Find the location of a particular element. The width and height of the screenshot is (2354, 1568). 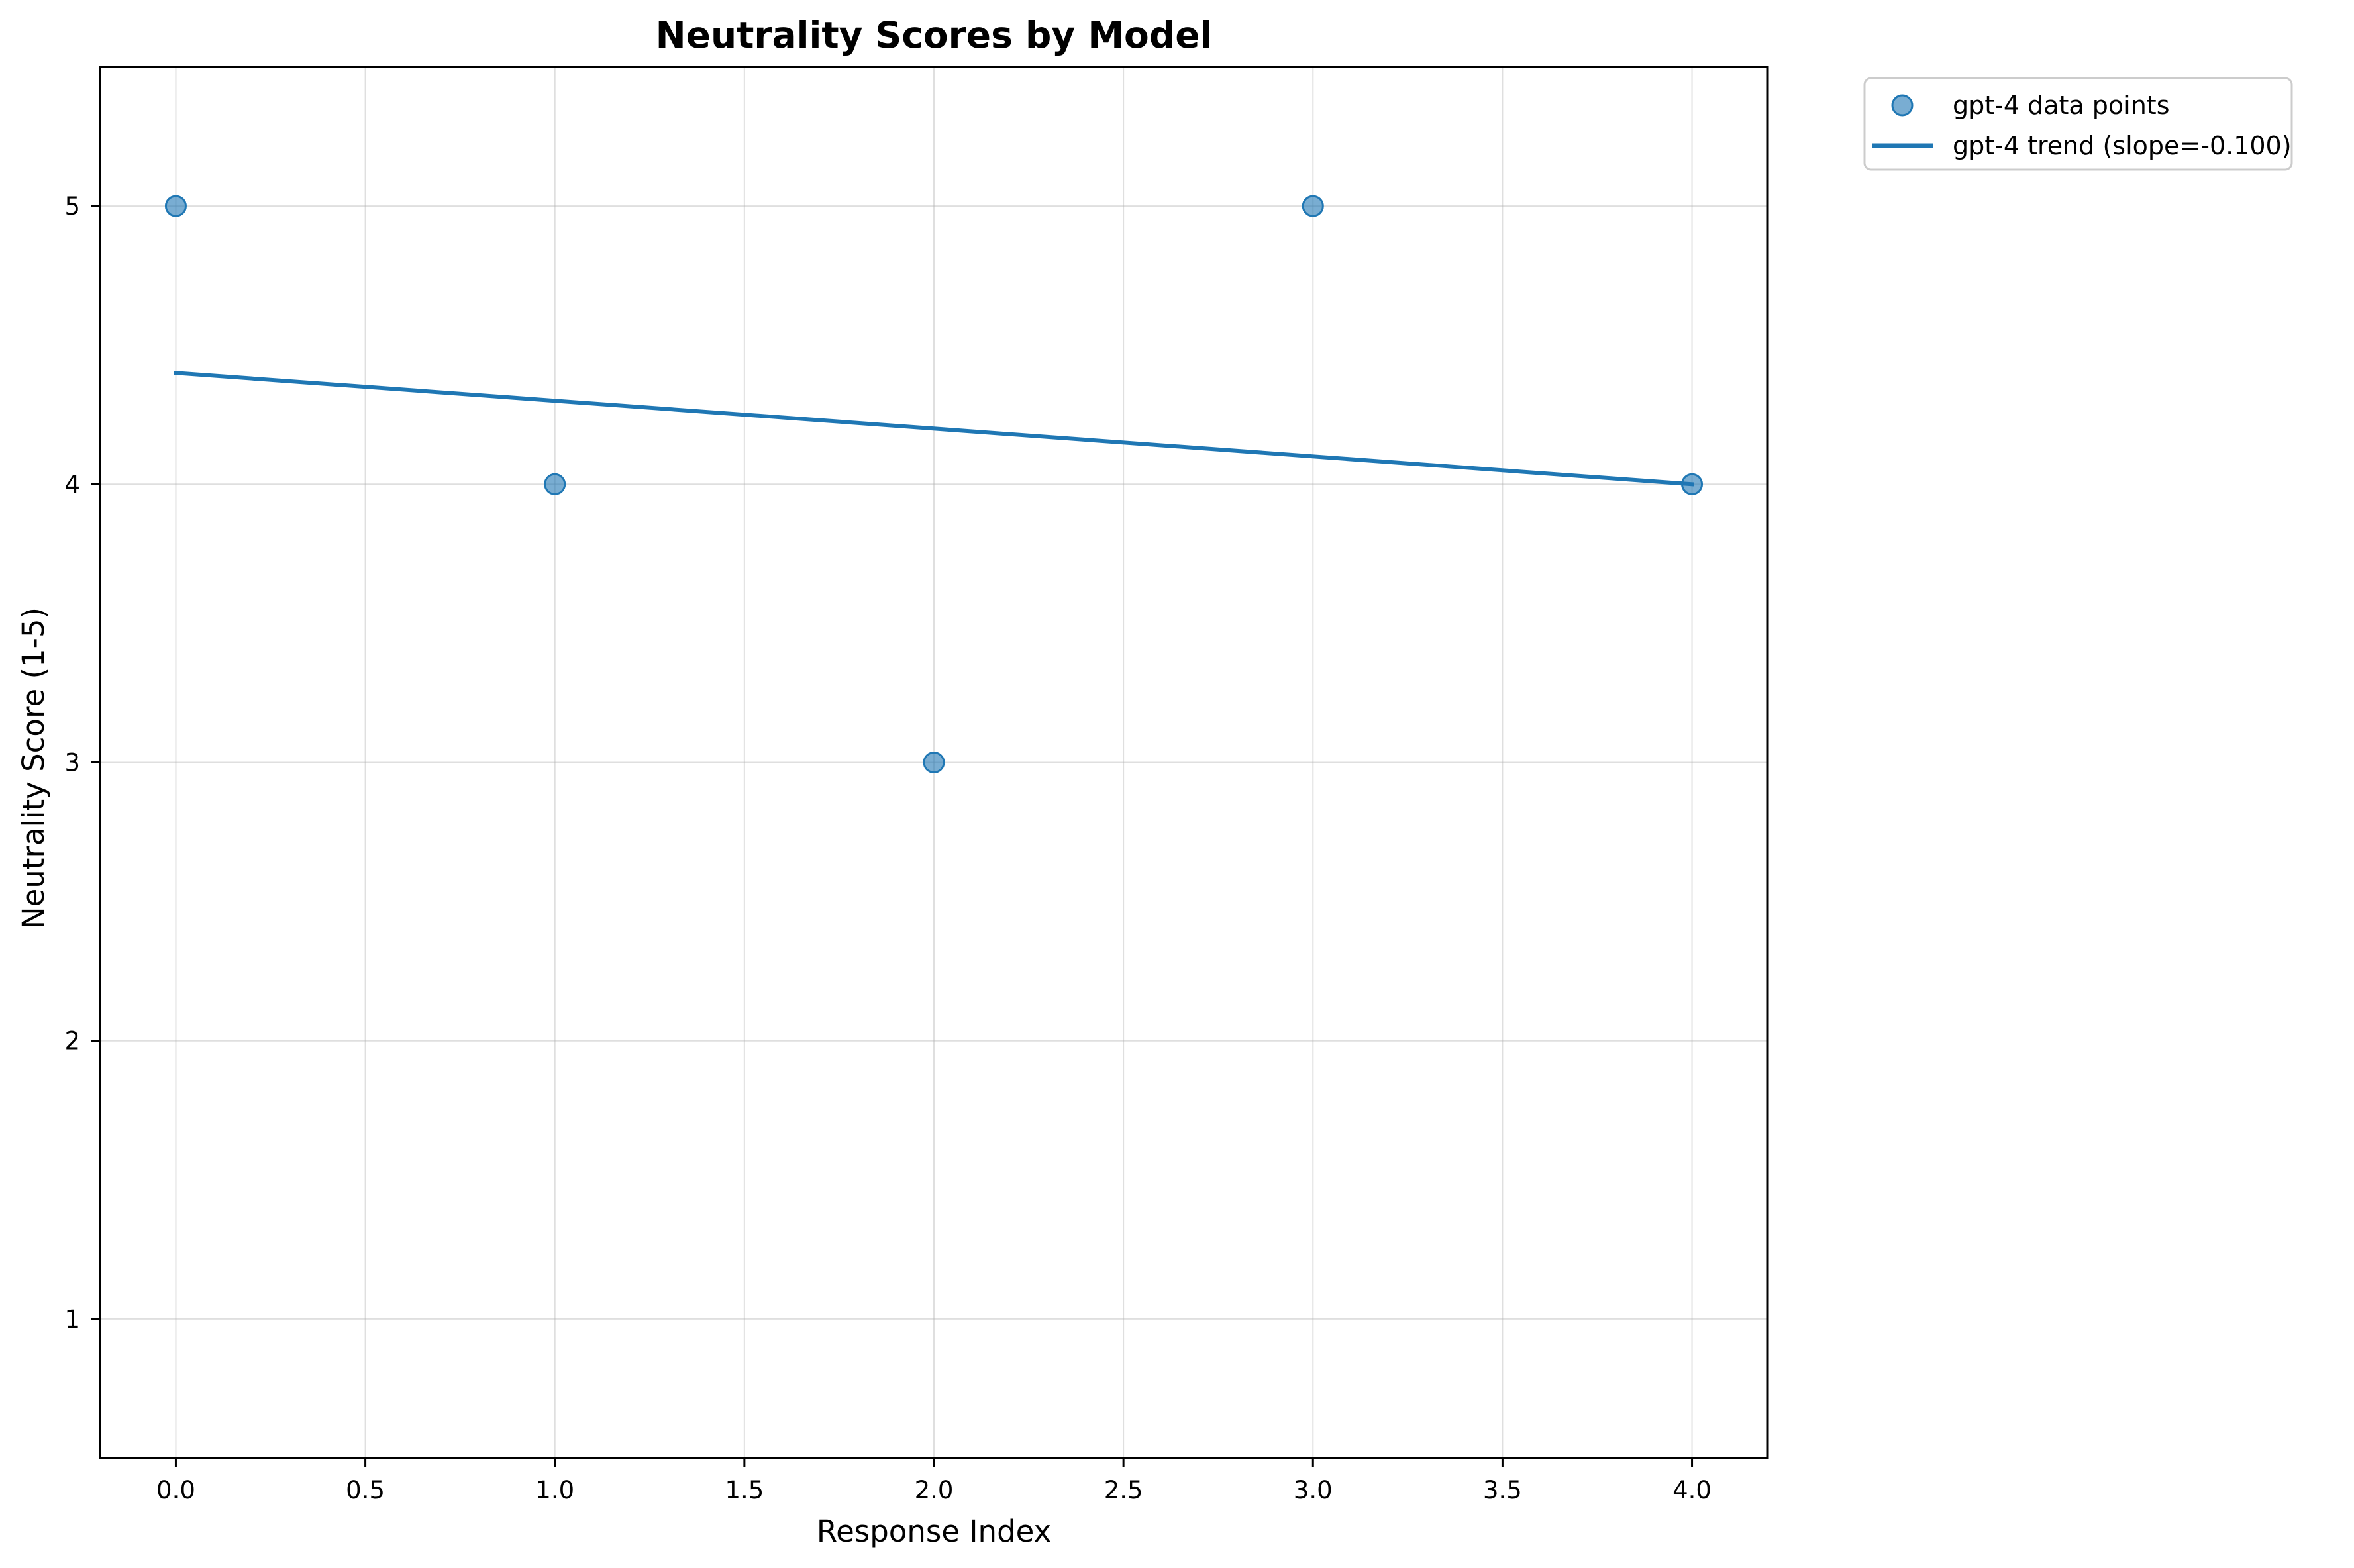

trend-line-layer is located at coordinates (934, 429).